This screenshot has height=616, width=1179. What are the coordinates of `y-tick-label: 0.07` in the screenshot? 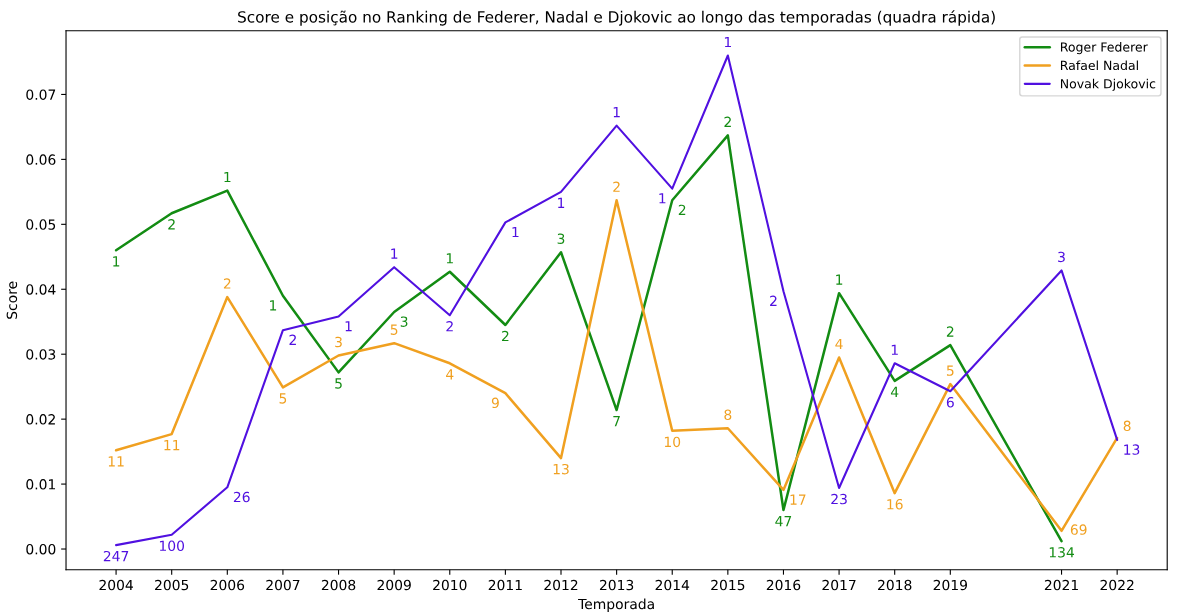 It's located at (41, 94).